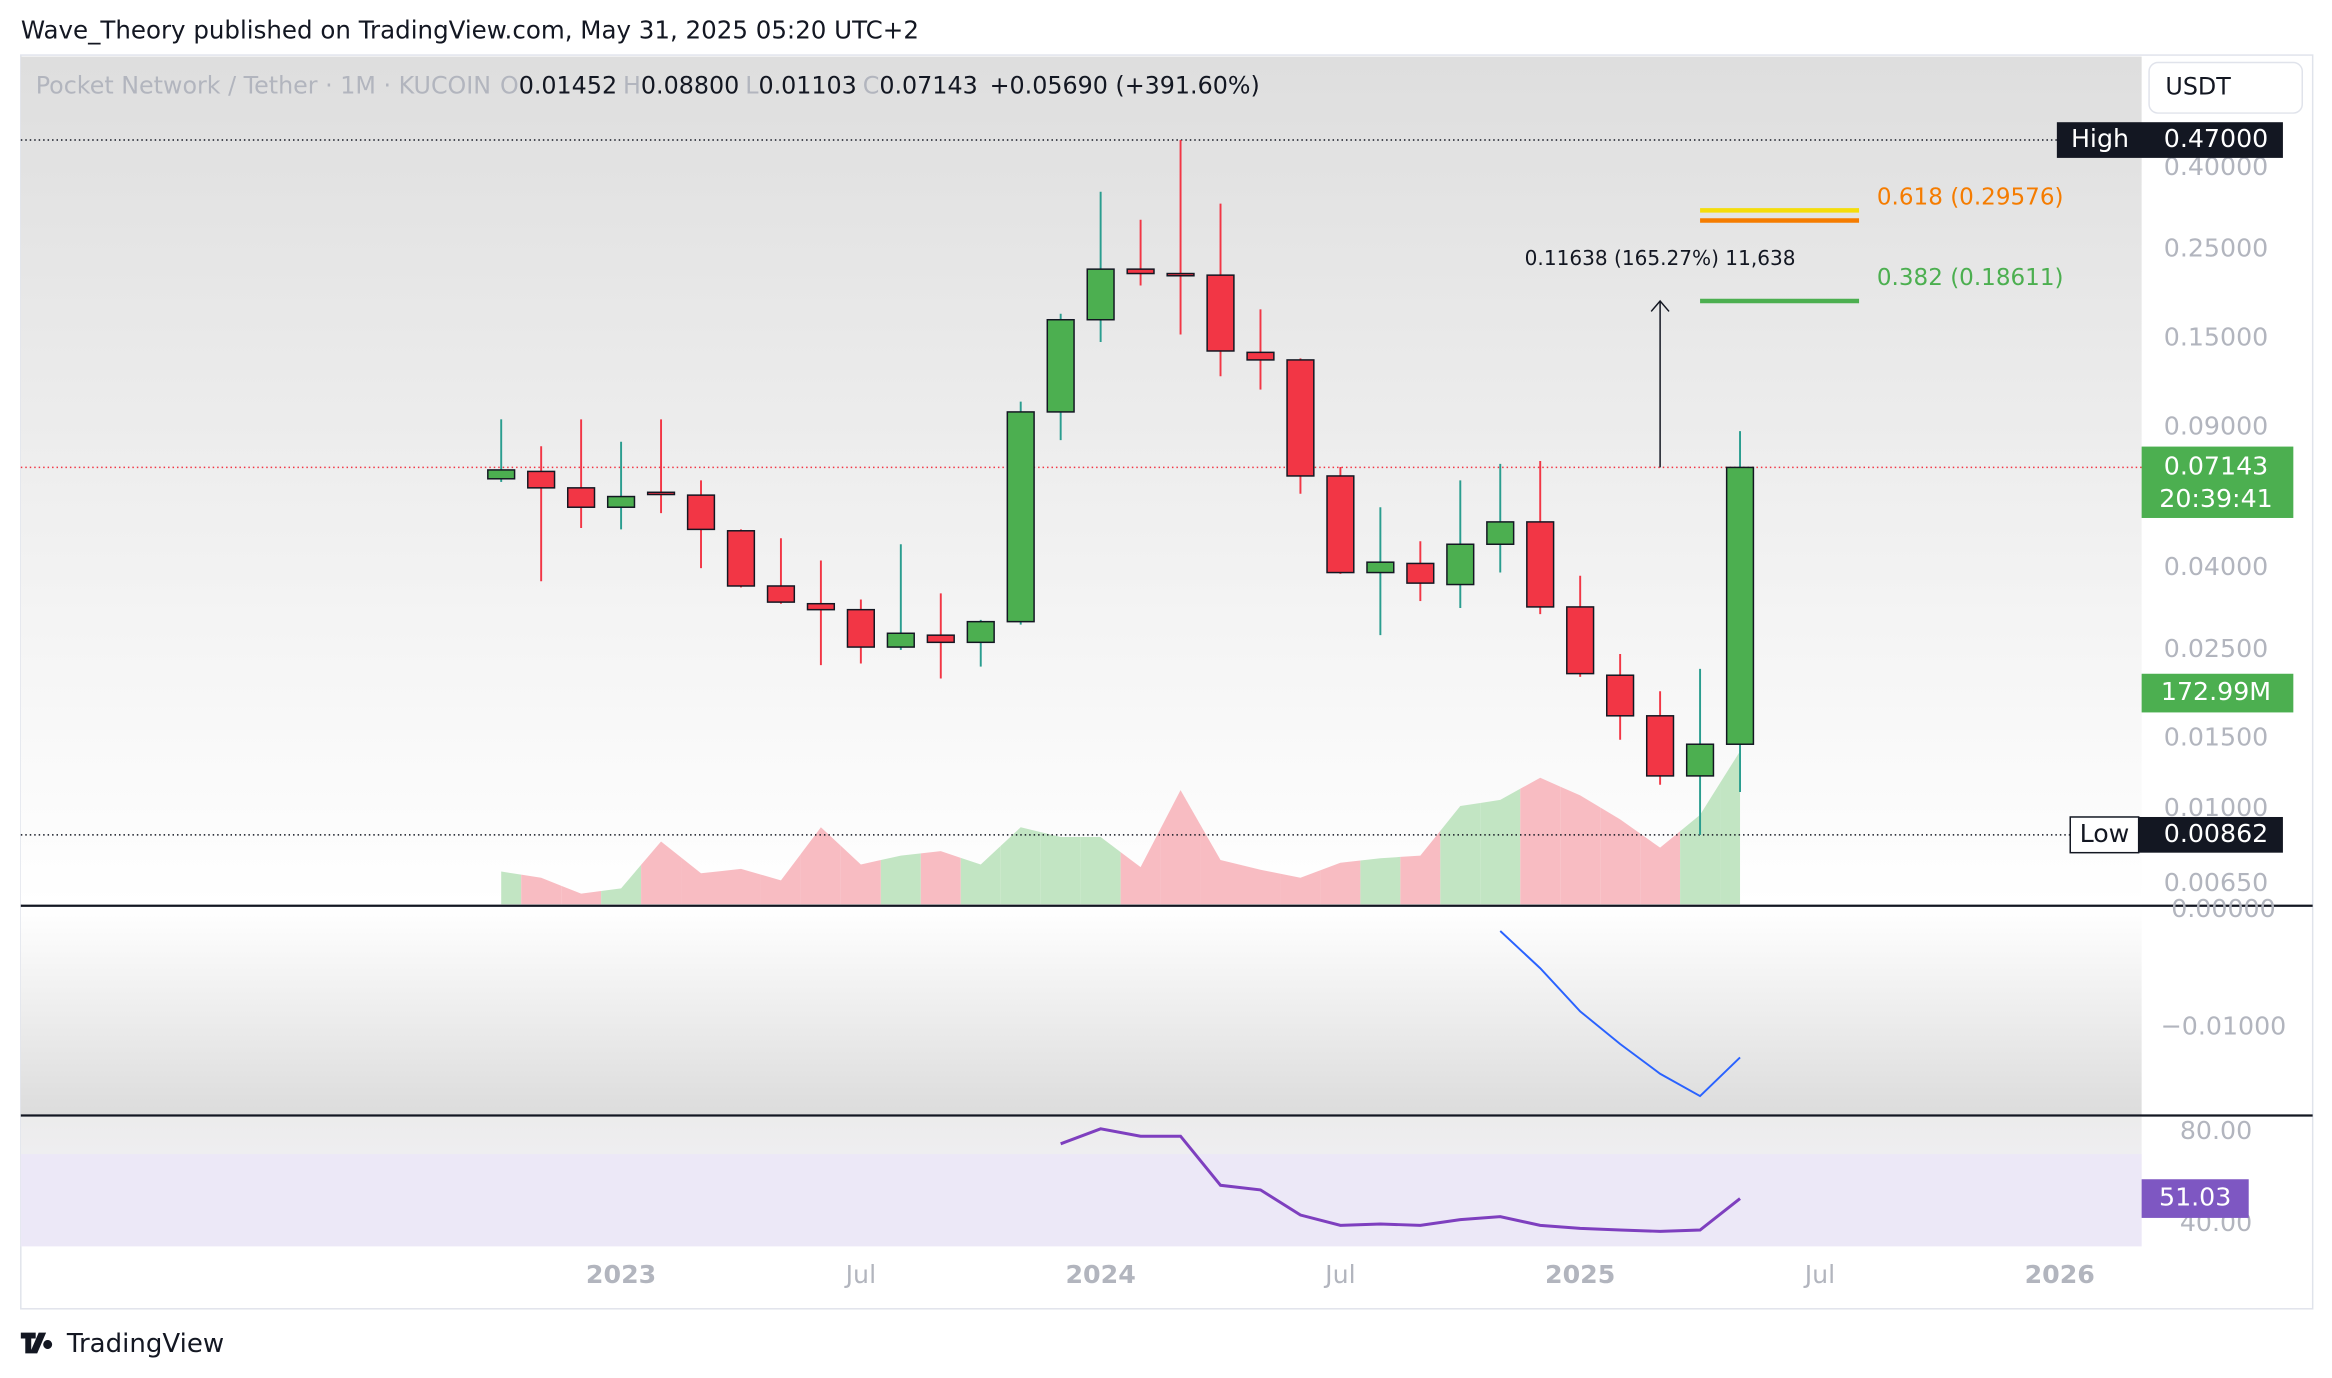  What do you see at coordinates (2060, 1274) in the screenshot?
I see `x-tick-label: 2026` at bounding box center [2060, 1274].